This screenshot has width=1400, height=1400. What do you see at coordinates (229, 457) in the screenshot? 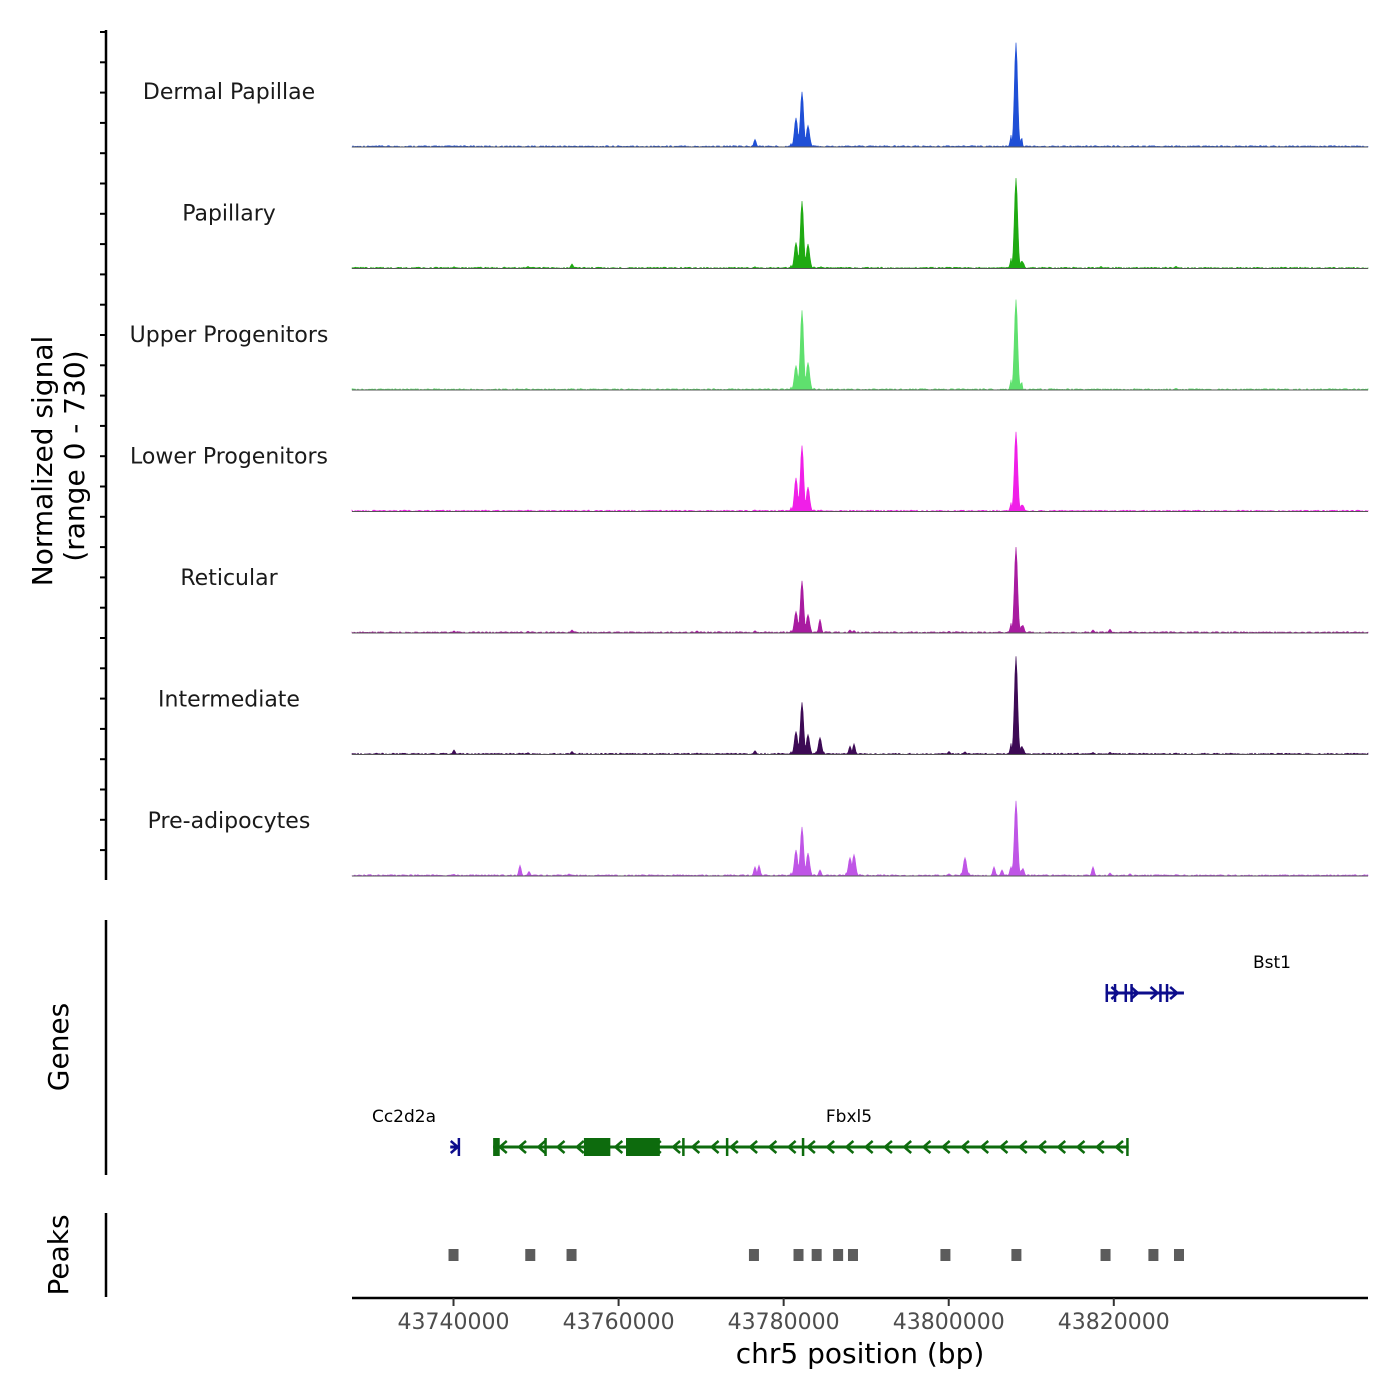
I see `track-label: Lower Progenitors` at bounding box center [229, 457].